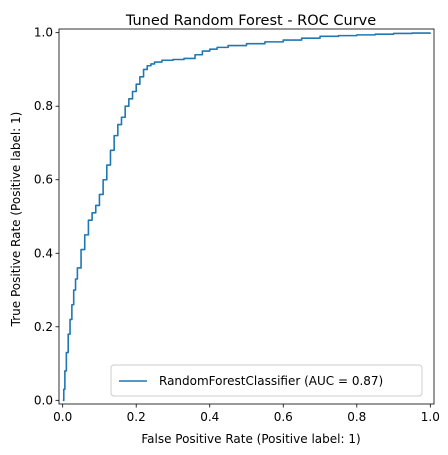 Image resolution: width=448 pixels, height=455 pixels. I want to click on legend: RandomForestClassifier (AUC = 0.87), so click(266, 380).